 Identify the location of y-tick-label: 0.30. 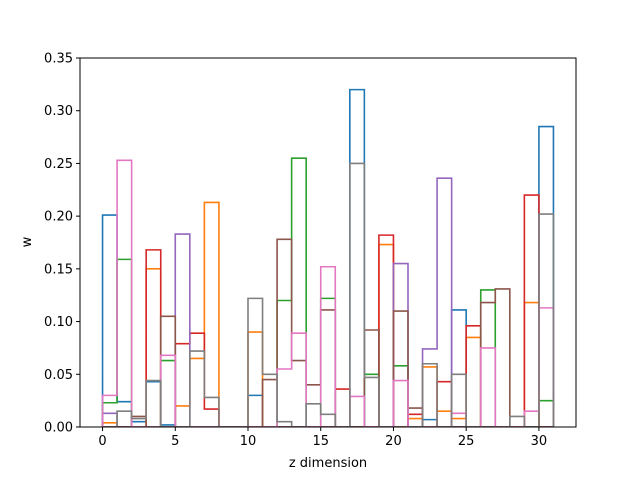
(58, 111).